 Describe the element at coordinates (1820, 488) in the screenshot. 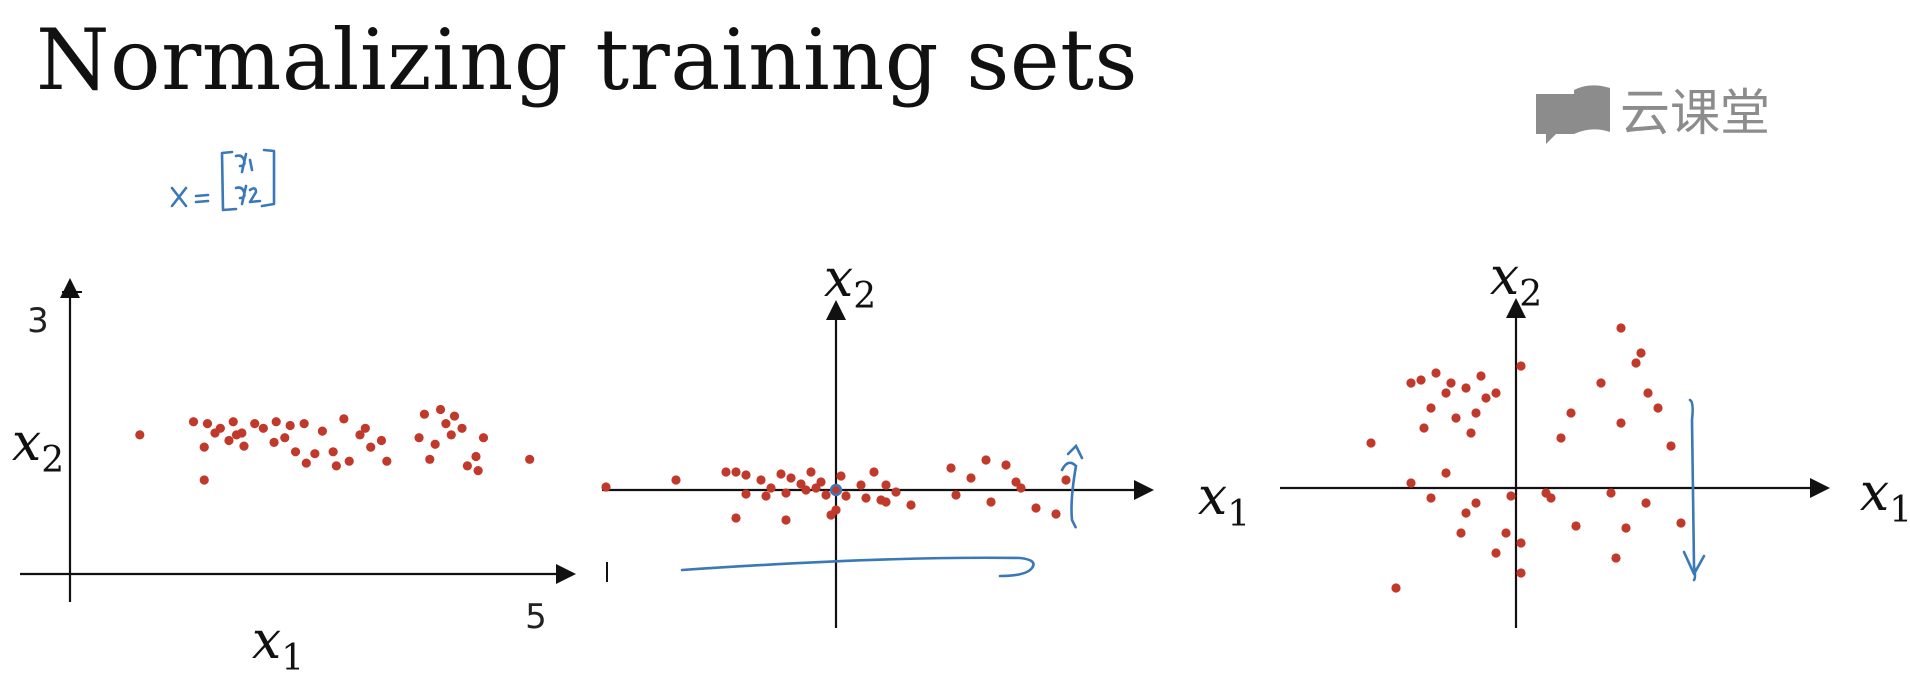

I see `x-axis-arrow` at that location.